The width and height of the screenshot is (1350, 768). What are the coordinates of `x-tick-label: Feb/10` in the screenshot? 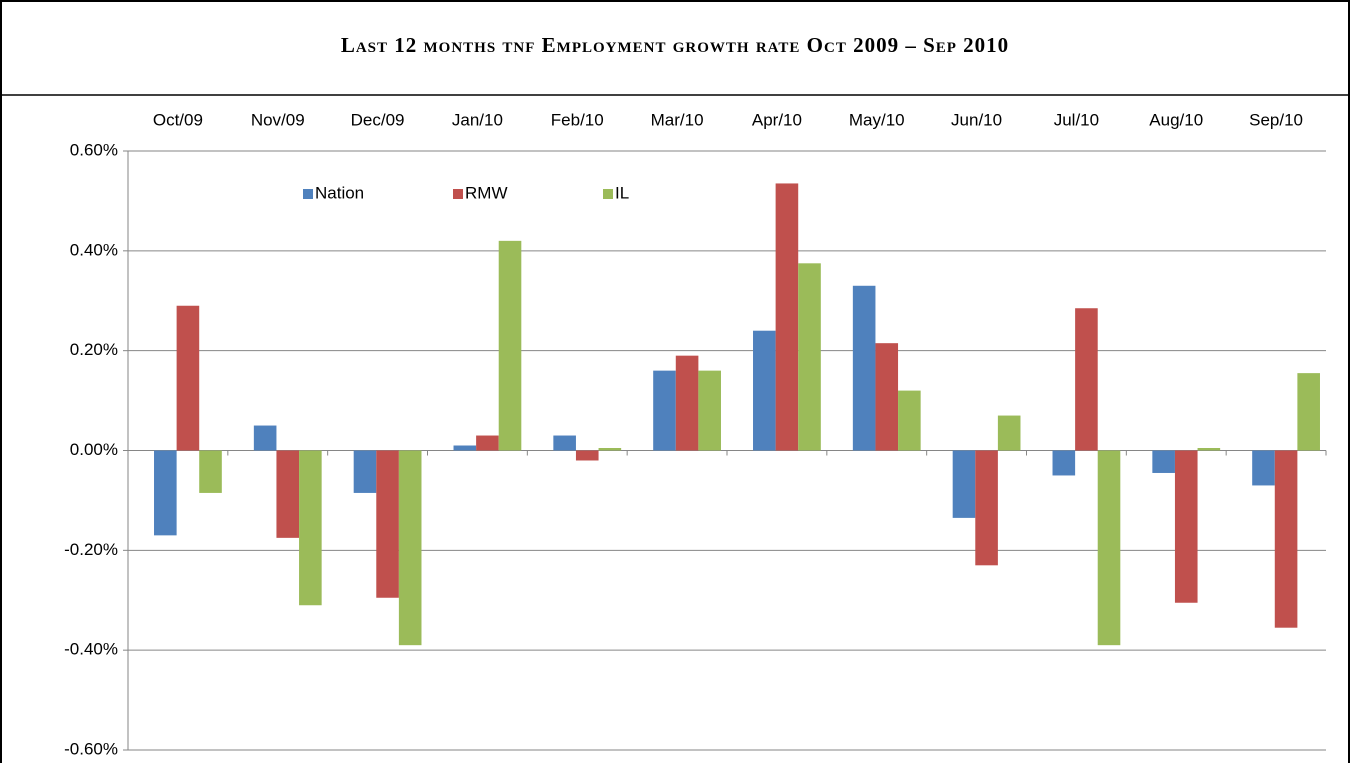 It's located at (577, 119).